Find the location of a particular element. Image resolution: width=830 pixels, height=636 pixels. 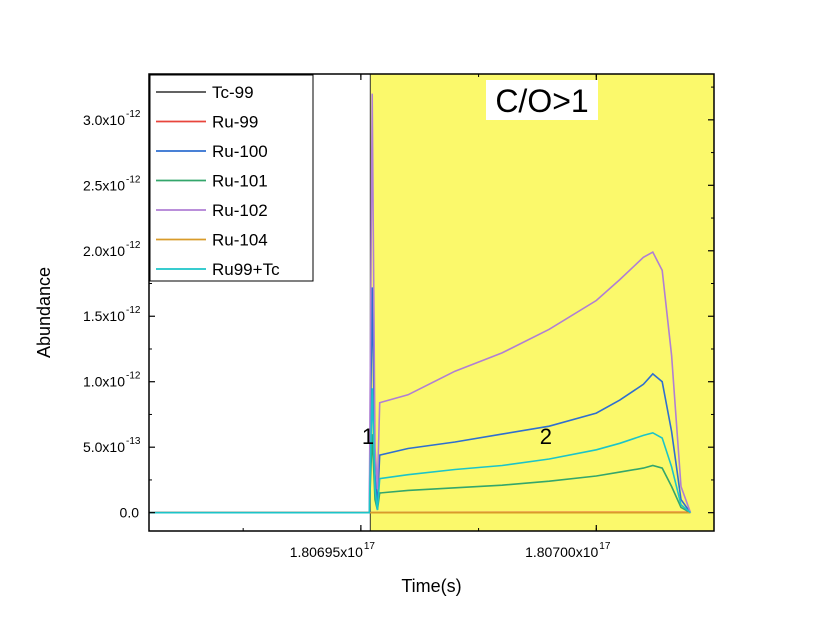

legend-label: Ru-101 is located at coordinates (240, 181).